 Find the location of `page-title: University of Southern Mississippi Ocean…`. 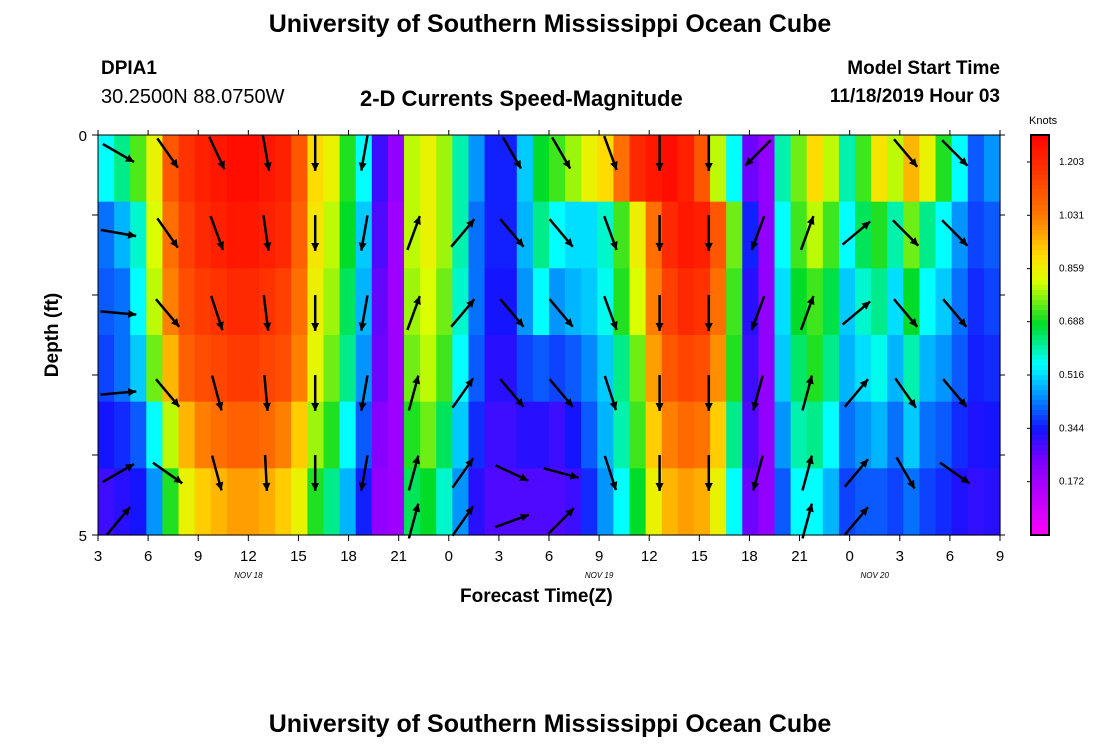

page-title: University of Southern Mississippi Ocean… is located at coordinates (550, 24).